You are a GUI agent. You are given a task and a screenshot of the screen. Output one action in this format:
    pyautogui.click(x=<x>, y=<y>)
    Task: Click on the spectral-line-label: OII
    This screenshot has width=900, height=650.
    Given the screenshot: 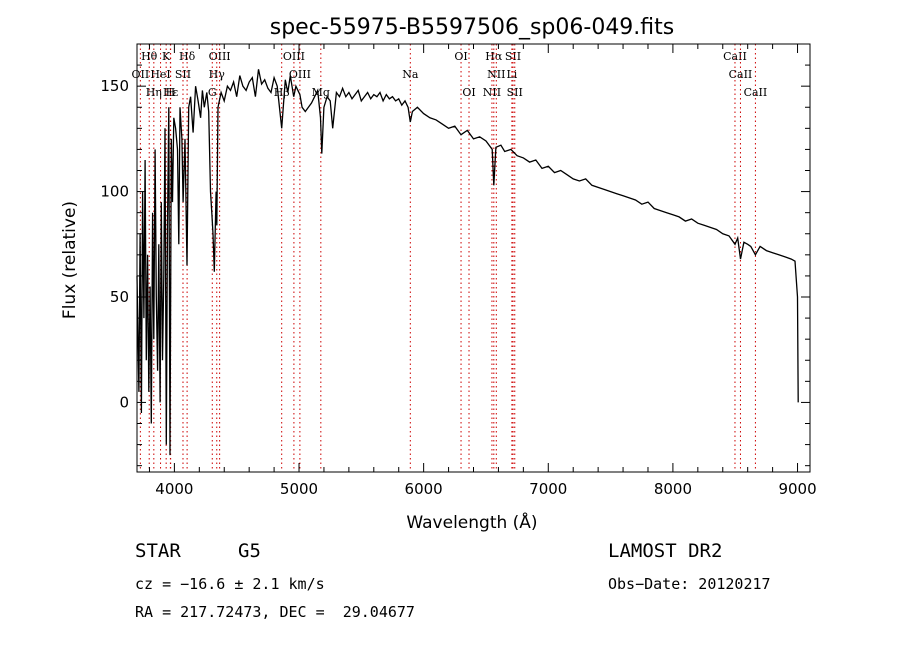 What is the action you would take?
    pyautogui.click(x=141, y=74)
    